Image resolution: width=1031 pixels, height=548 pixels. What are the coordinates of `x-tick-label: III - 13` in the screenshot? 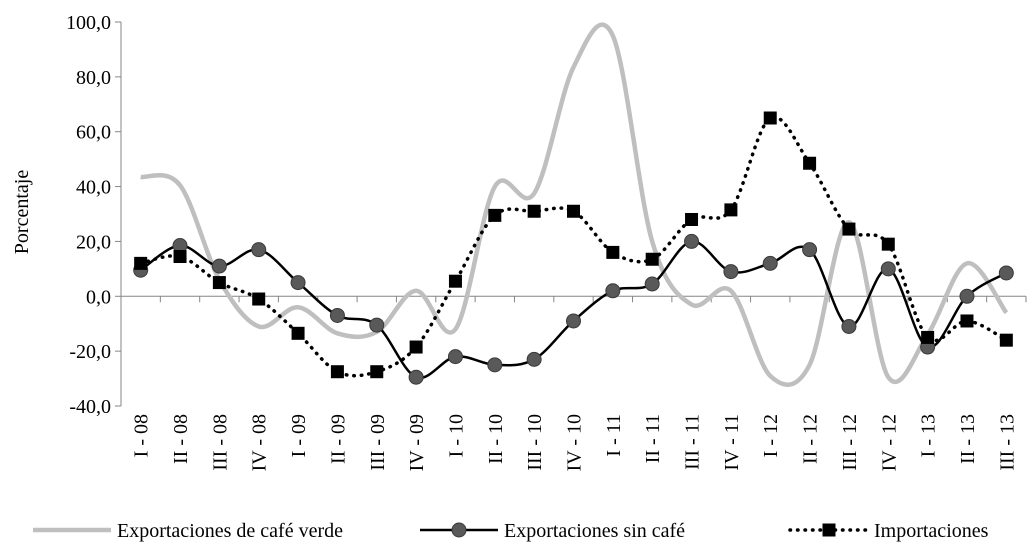 It's located at (1007, 442).